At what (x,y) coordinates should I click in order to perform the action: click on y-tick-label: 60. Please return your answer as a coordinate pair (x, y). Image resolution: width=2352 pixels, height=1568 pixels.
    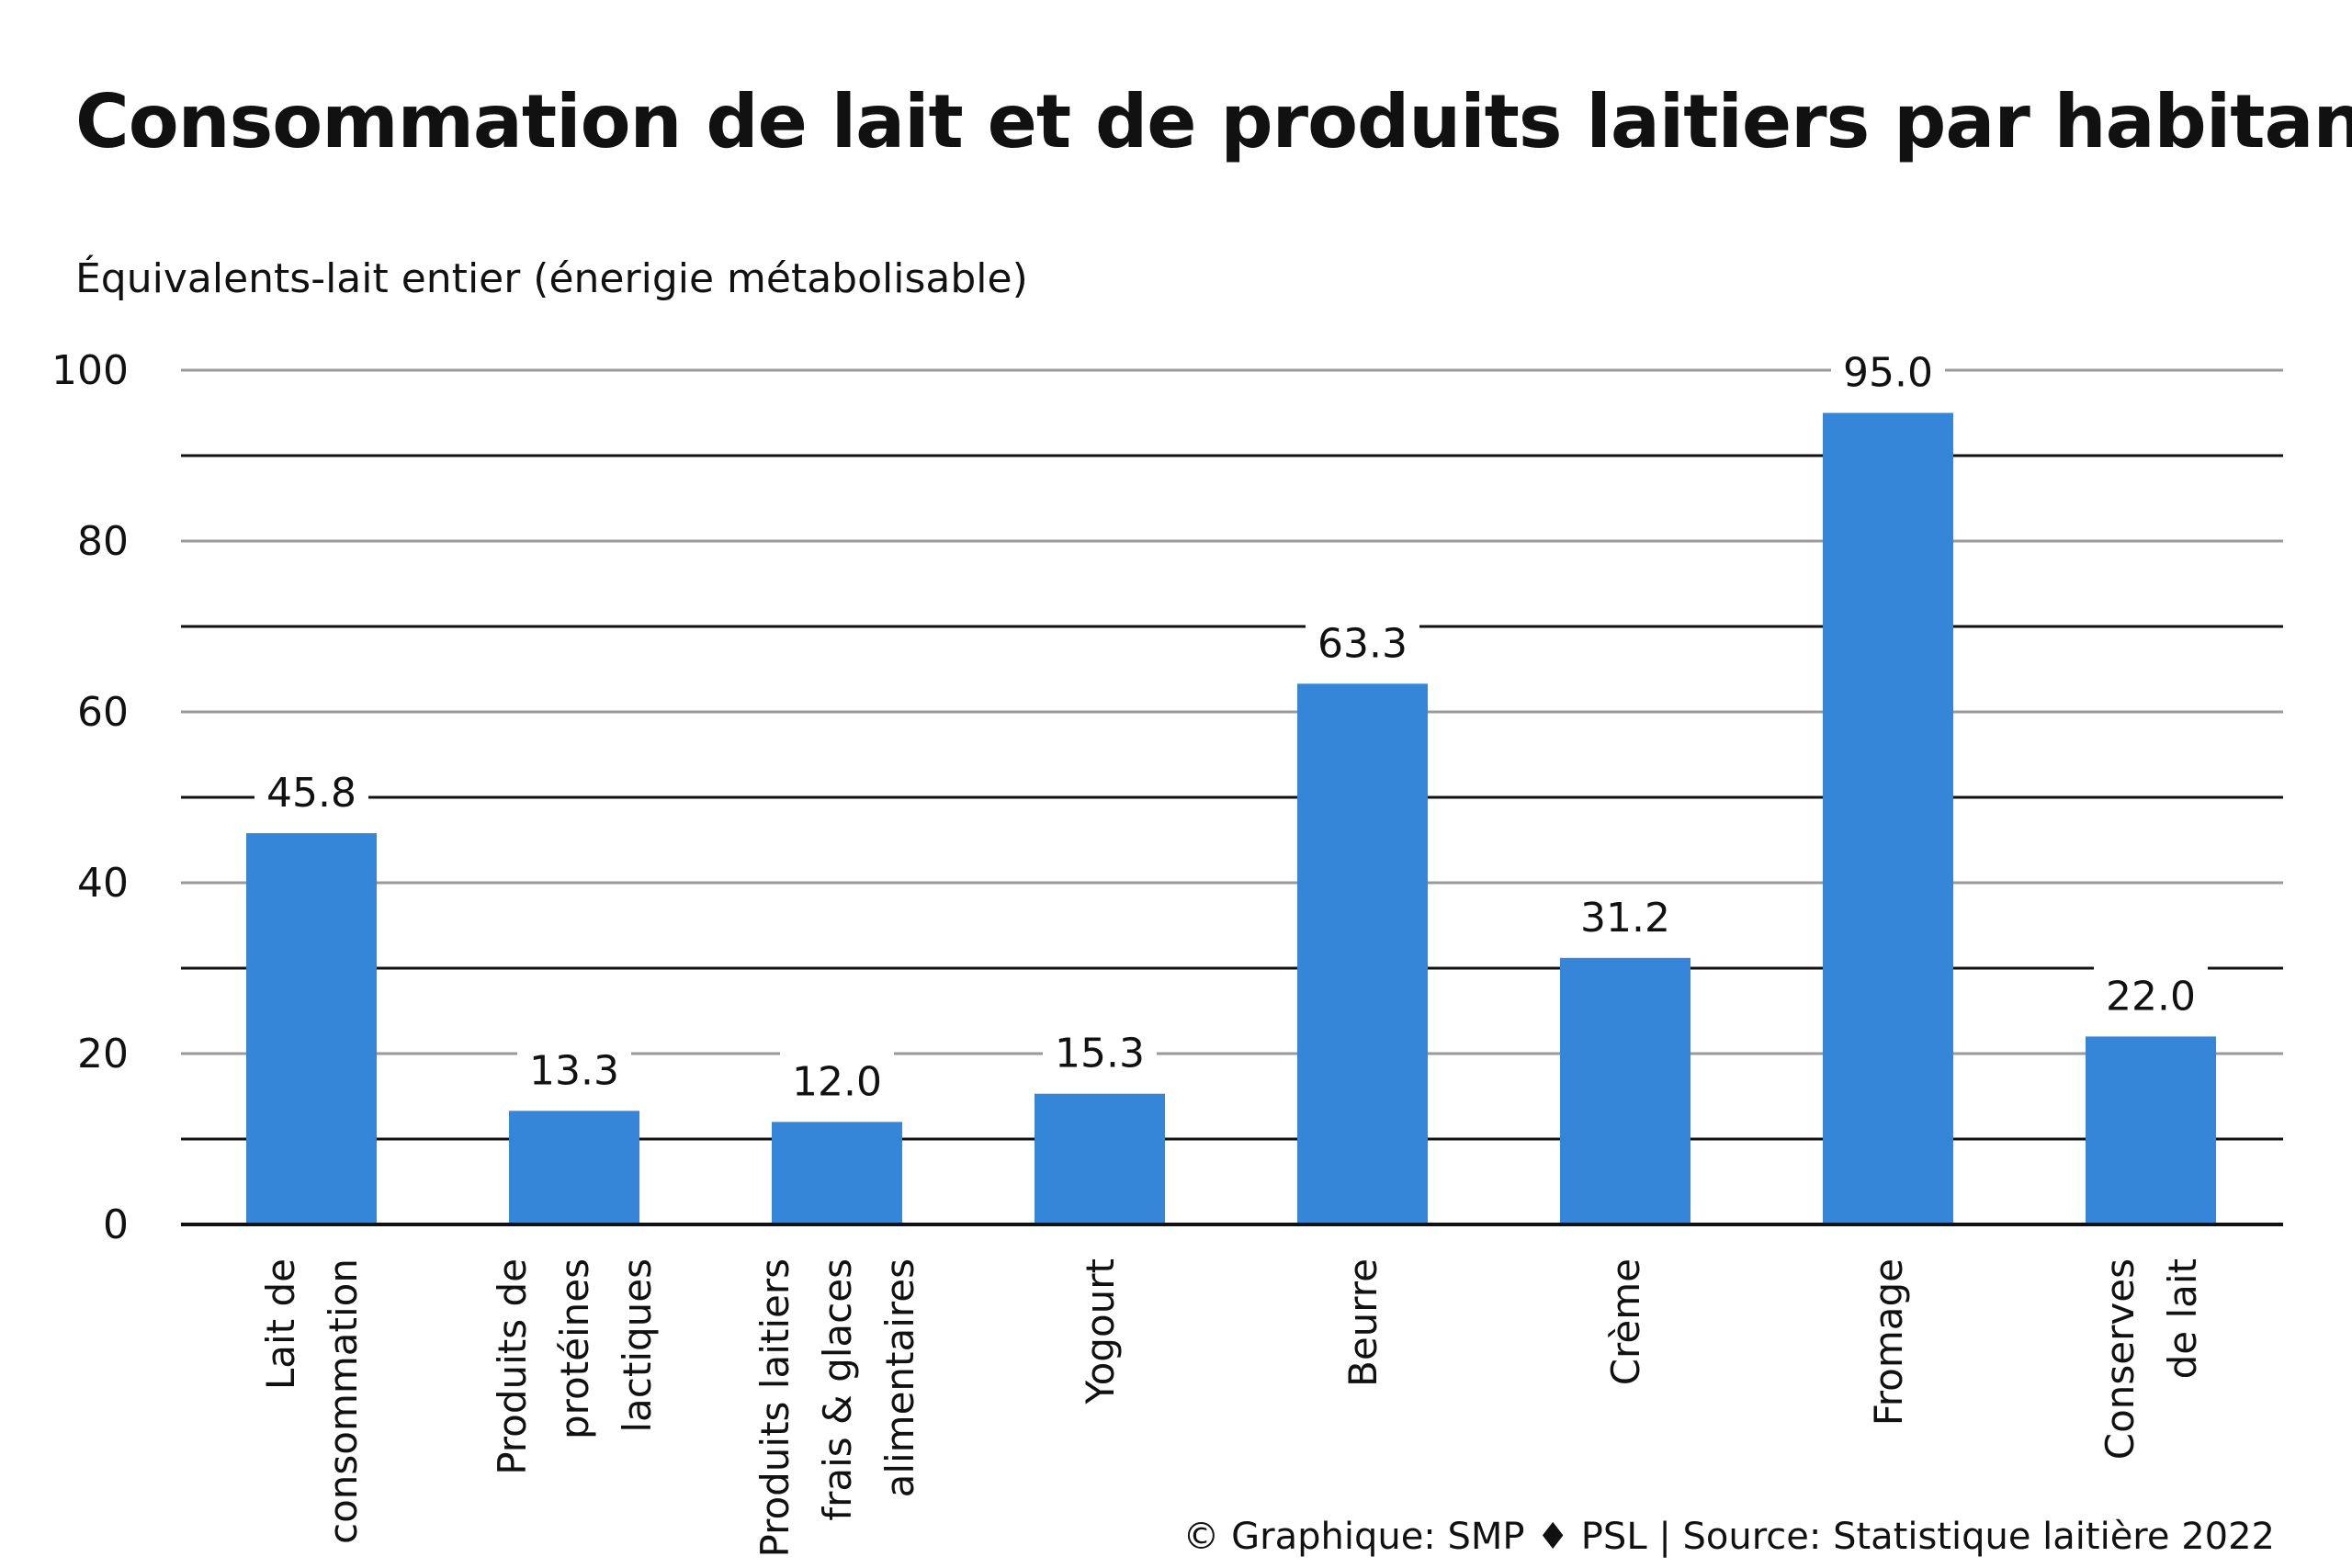
    Looking at the image, I should click on (103, 712).